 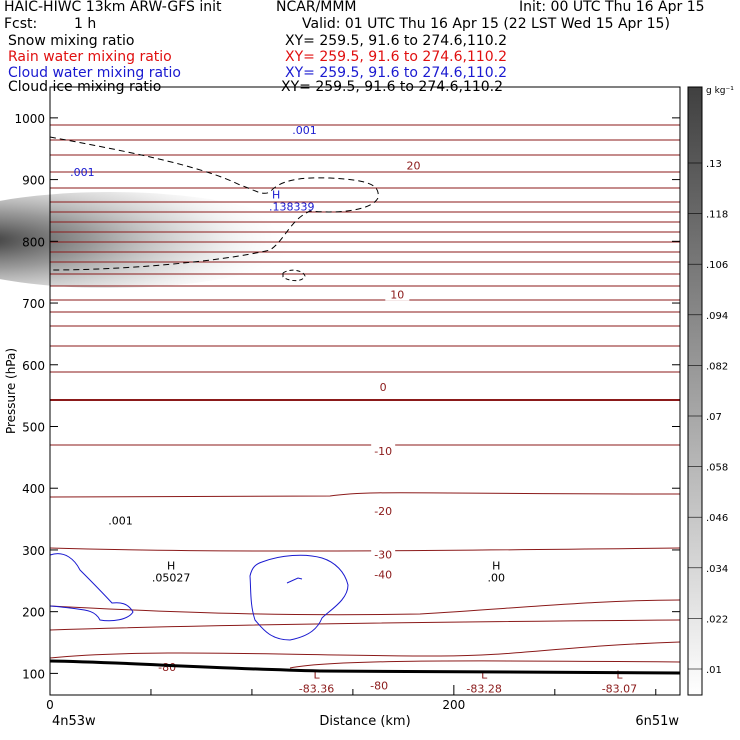 I want to click on colorbar-label: .13, so click(x=714, y=164).